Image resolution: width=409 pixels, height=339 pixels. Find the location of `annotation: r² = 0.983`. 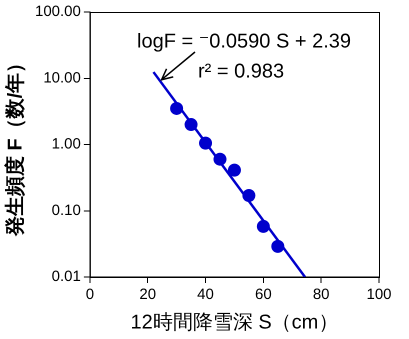

annotation: r² = 0.983 is located at coordinates (241, 71).